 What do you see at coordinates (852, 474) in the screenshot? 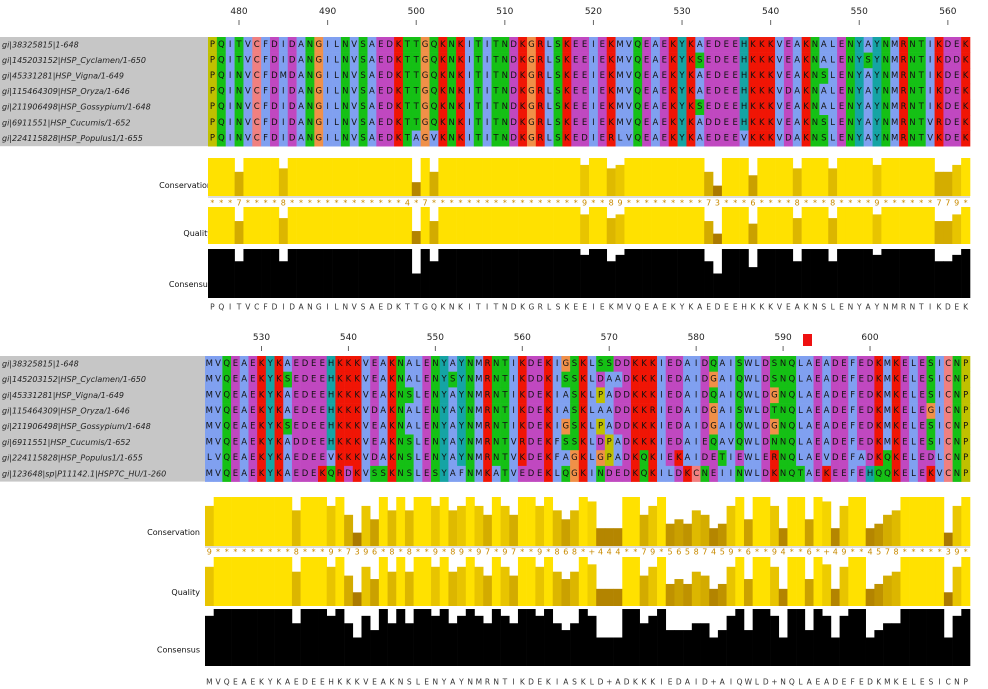
I see `residue: F` at bounding box center [852, 474].